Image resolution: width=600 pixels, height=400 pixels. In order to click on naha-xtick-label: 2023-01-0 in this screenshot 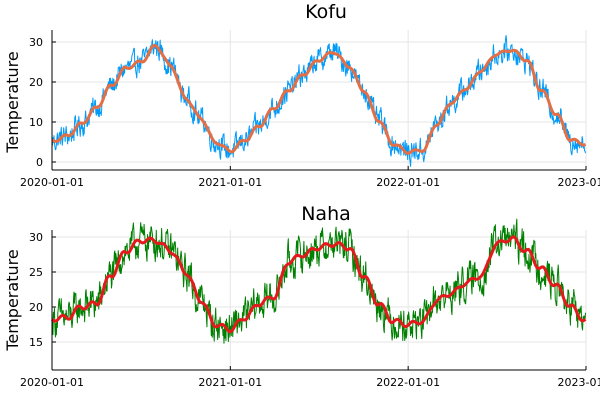, I will do `click(579, 382)`.